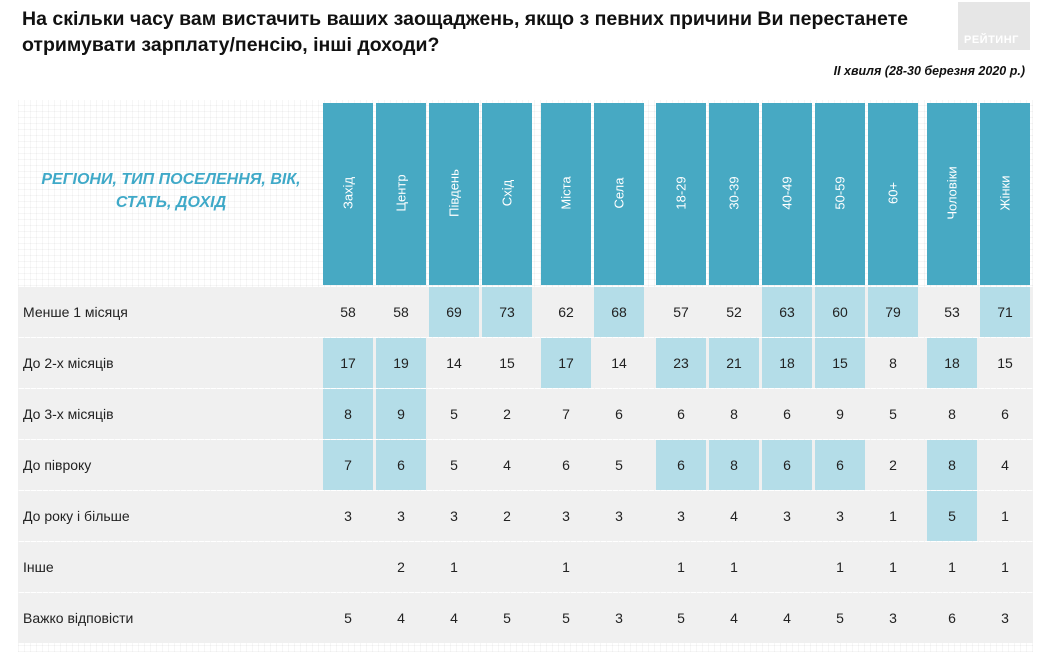 The height and width of the screenshot is (659, 1048). I want to click on column-header-2: Центр, so click(401, 194).